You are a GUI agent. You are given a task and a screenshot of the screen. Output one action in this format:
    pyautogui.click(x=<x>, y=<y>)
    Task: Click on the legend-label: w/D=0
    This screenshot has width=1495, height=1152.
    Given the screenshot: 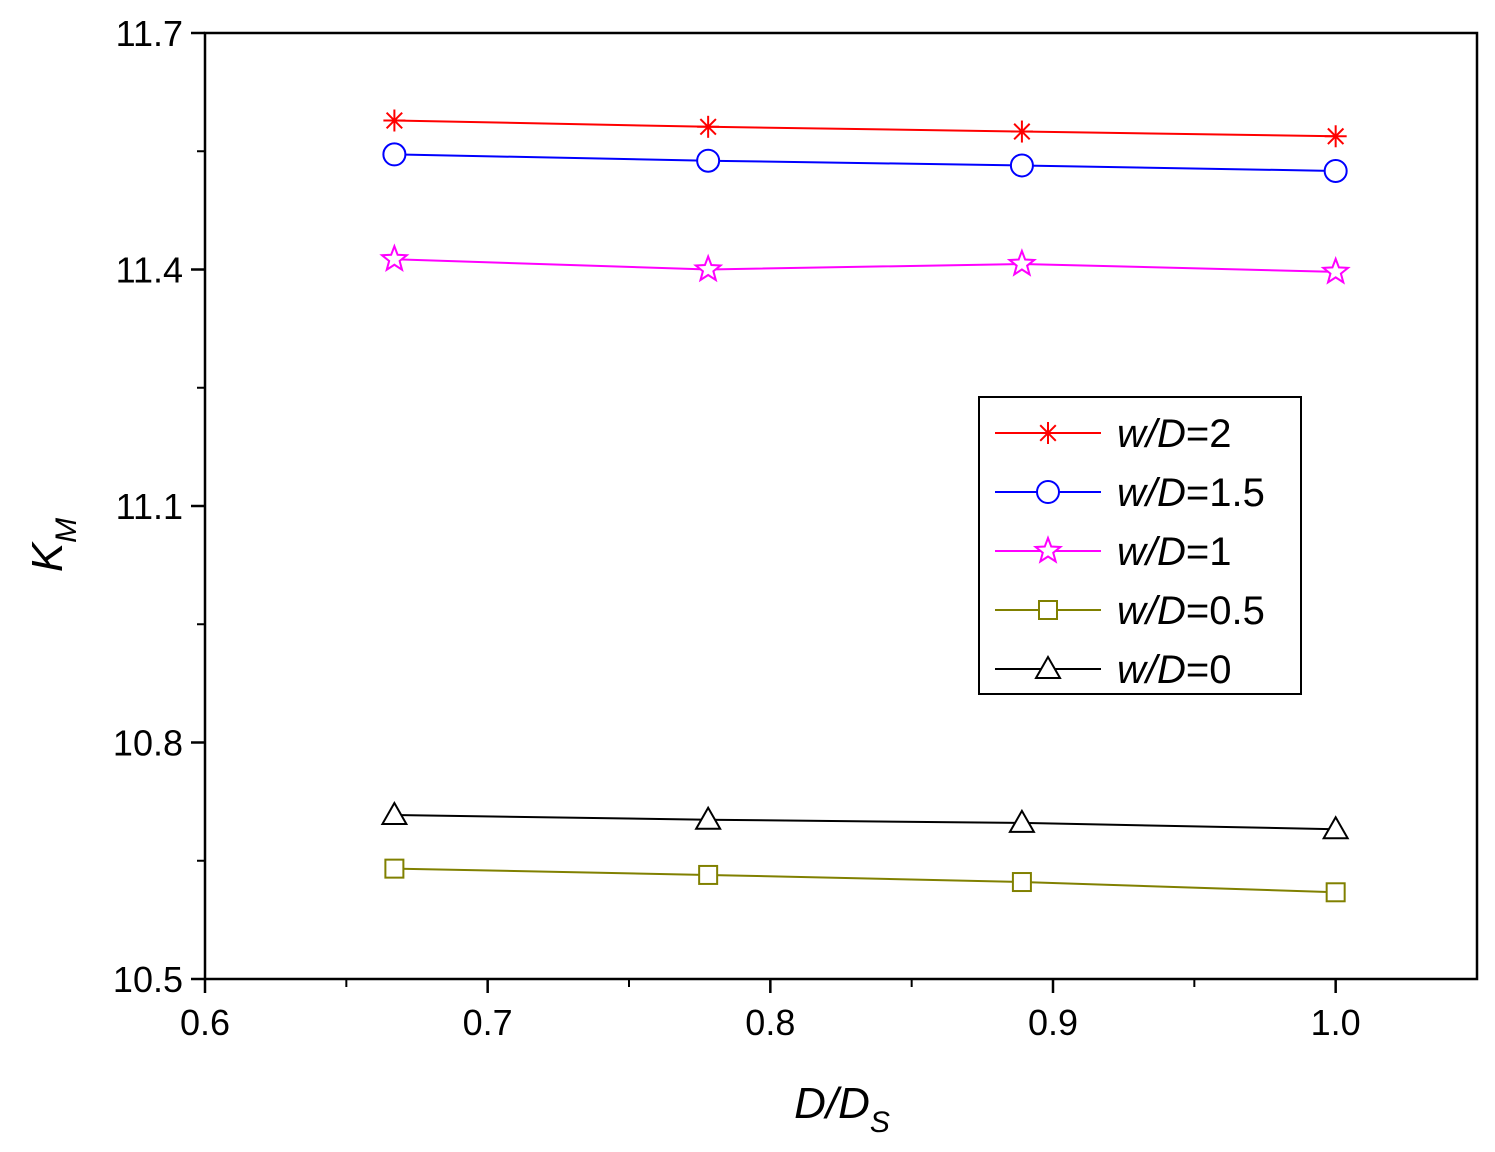 What is the action you would take?
    pyautogui.click(x=1174, y=670)
    